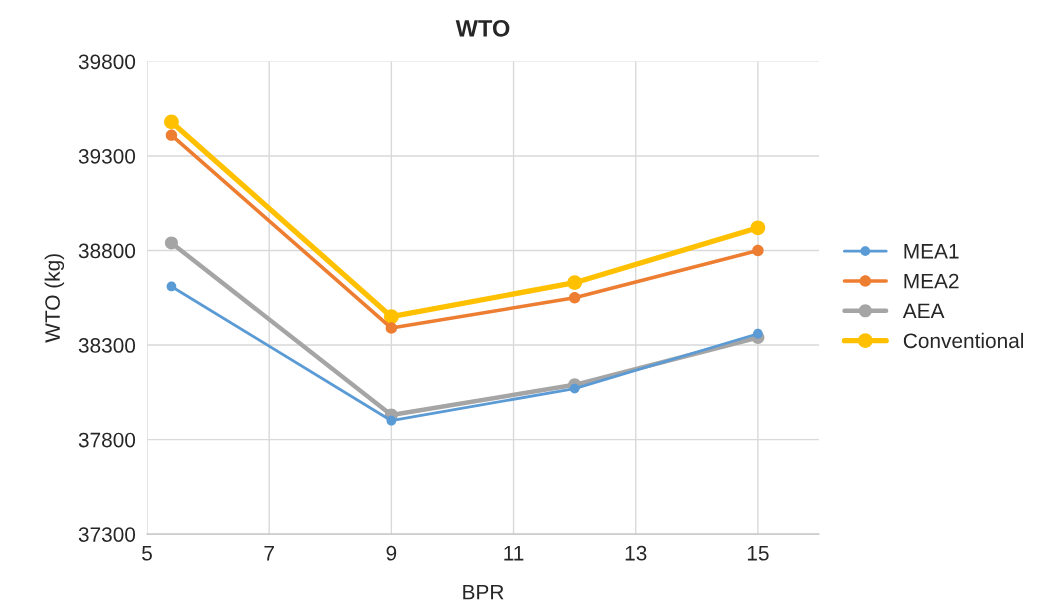  What do you see at coordinates (483, 592) in the screenshot?
I see `x-axis-title: BPR` at bounding box center [483, 592].